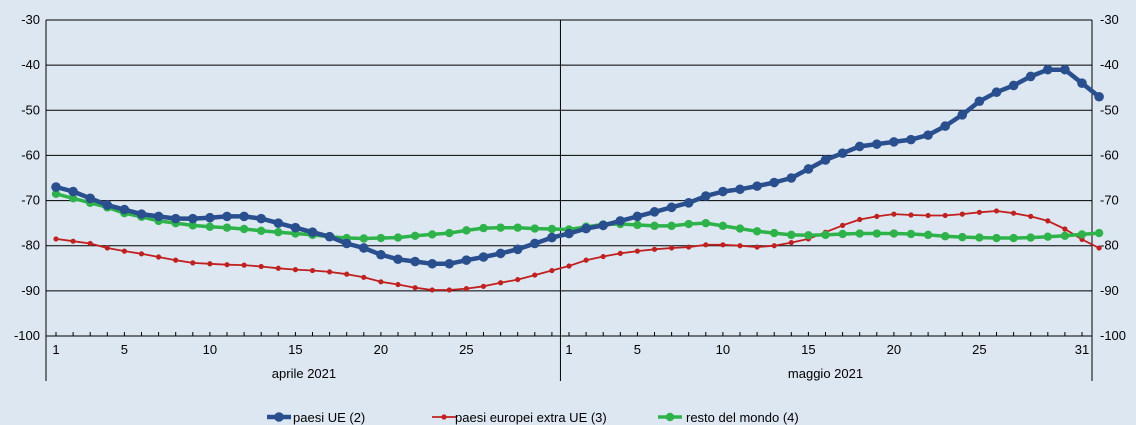  What do you see at coordinates (1109, 109) in the screenshot?
I see `y-tick-label-right: -50` at bounding box center [1109, 109].